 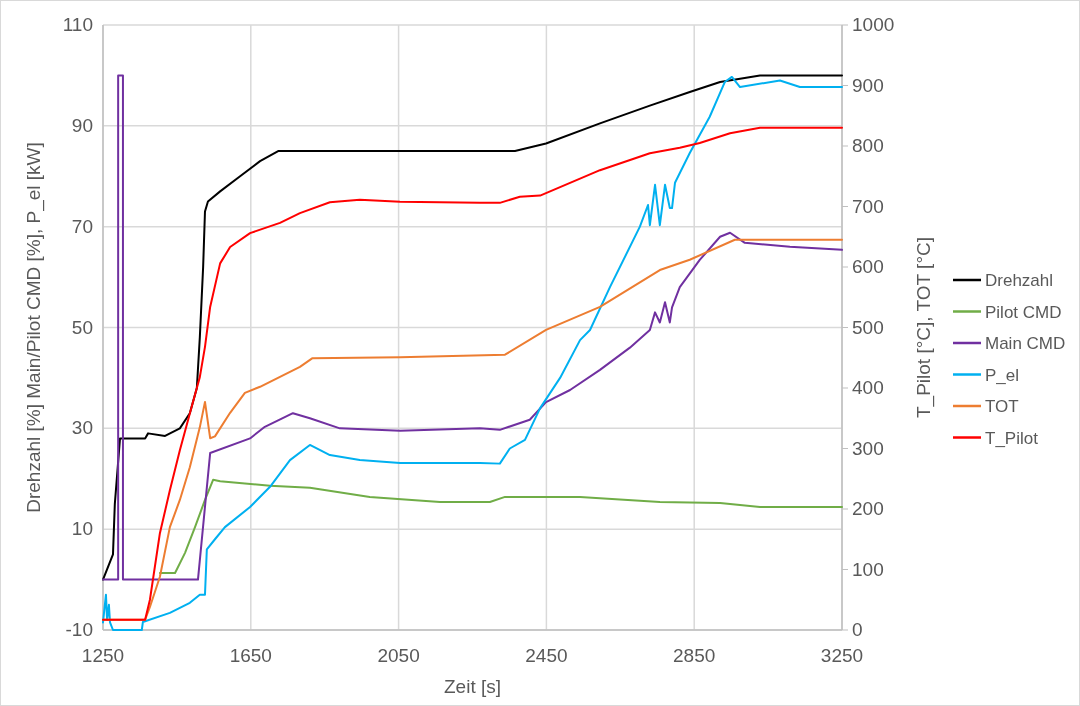 What do you see at coordinates (82, 428) in the screenshot?
I see `y-tick-label: 30` at bounding box center [82, 428].